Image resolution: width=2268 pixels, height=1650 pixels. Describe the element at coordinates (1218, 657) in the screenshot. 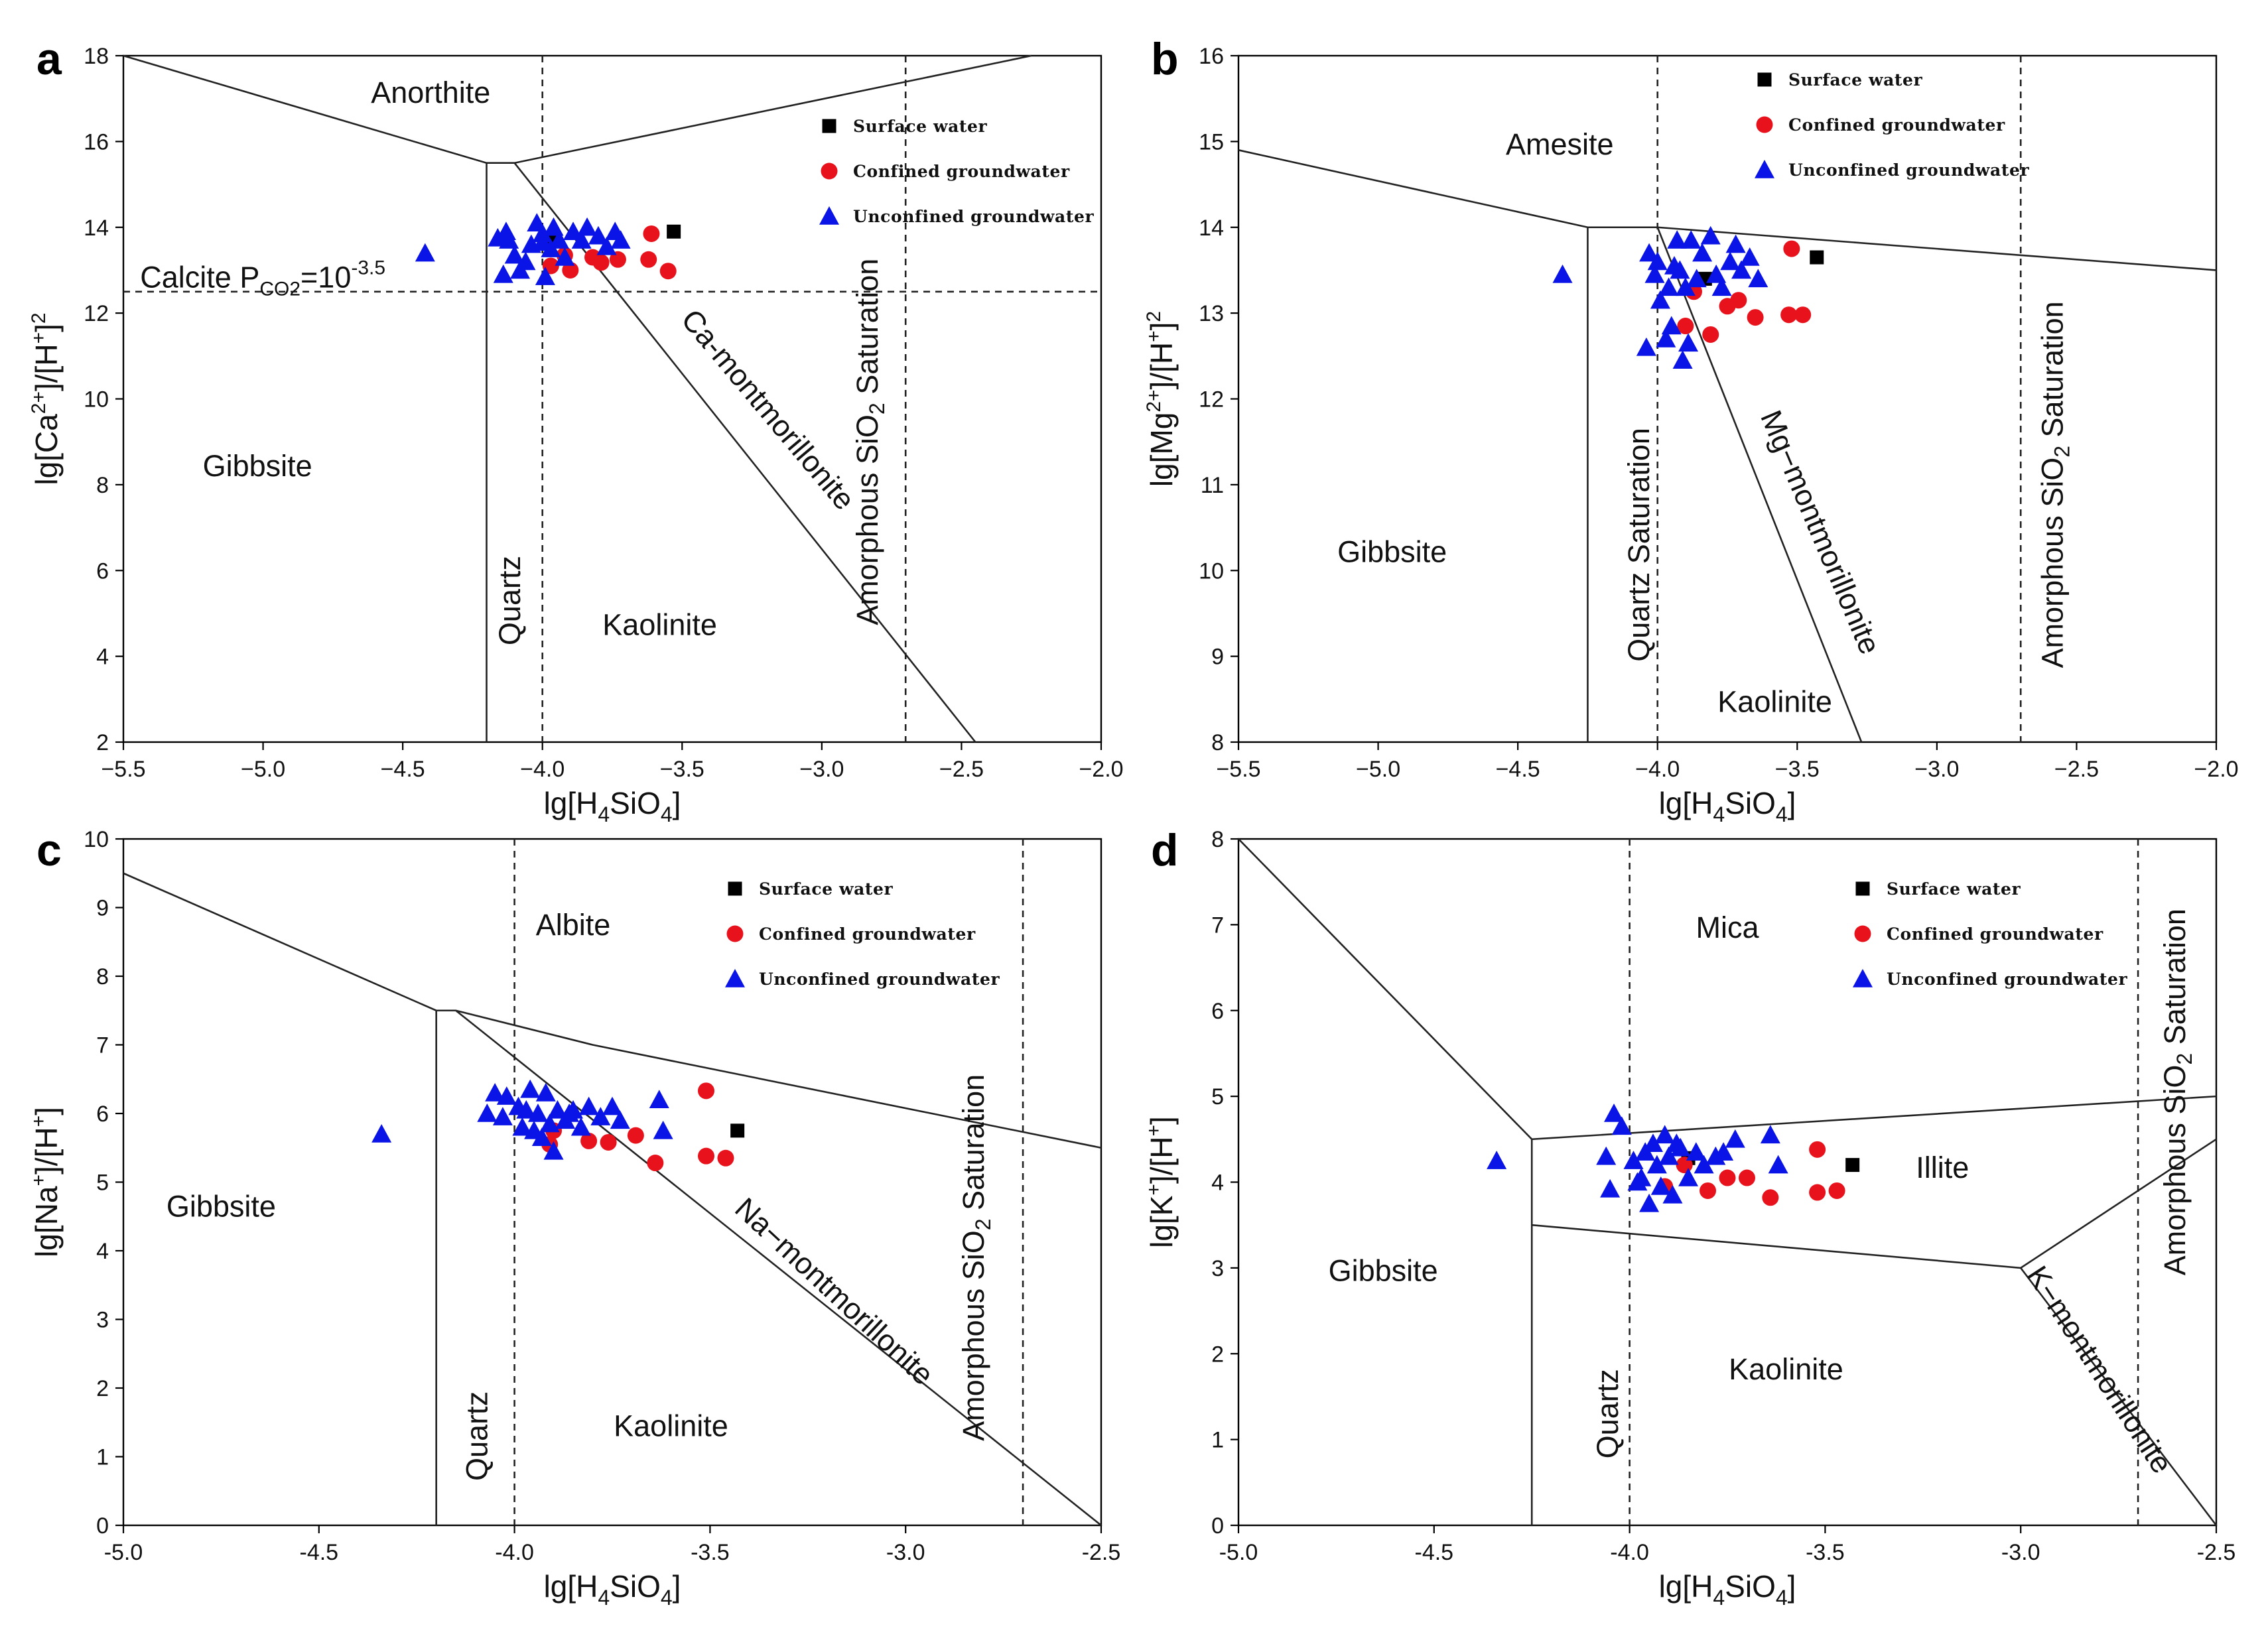

I see `y-tick-label: 9` at that location.